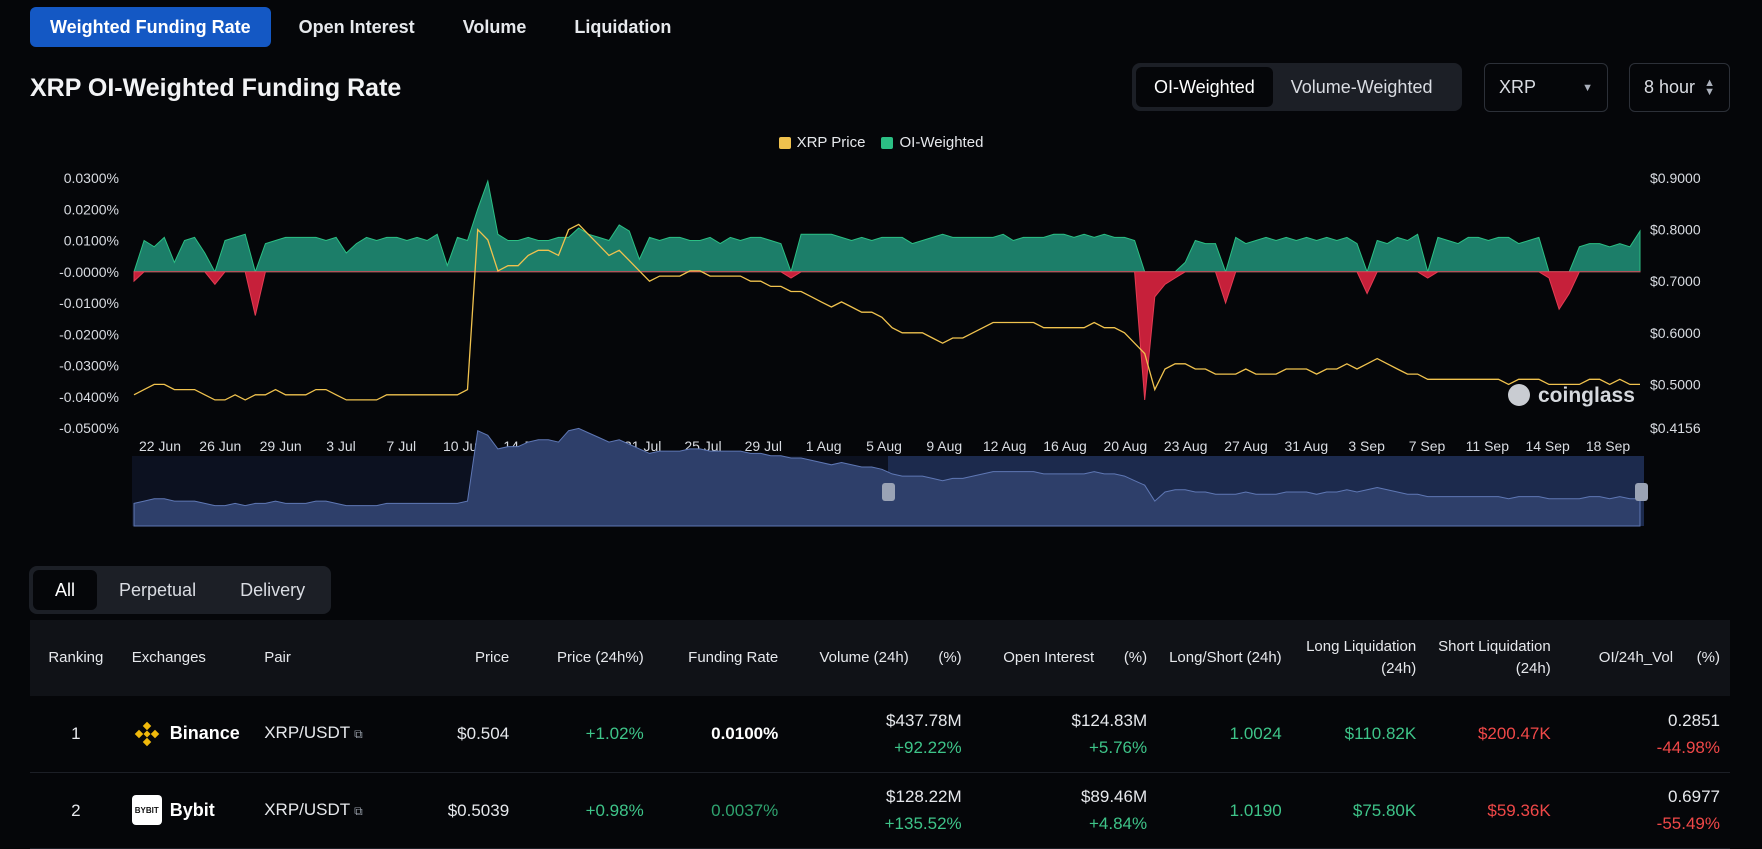 This screenshot has width=1762, height=849. What do you see at coordinates (188, 734) in the screenshot?
I see `cell-exchange: Binance` at bounding box center [188, 734].